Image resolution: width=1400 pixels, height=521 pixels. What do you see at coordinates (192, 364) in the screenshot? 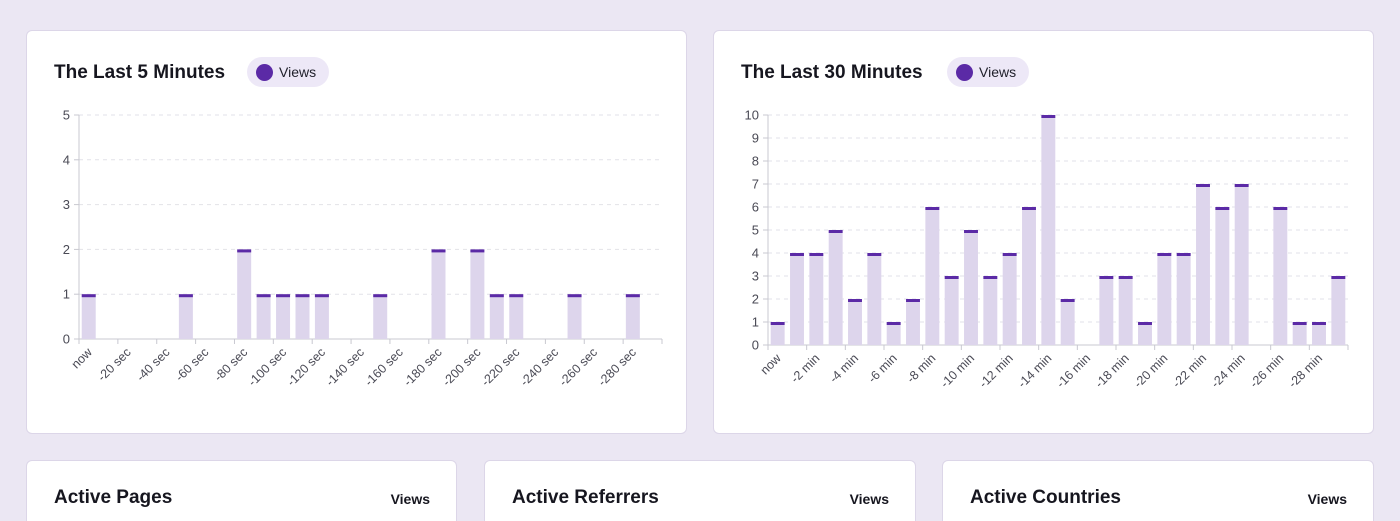
I see `x-tick-label: -60 sec` at bounding box center [192, 364].